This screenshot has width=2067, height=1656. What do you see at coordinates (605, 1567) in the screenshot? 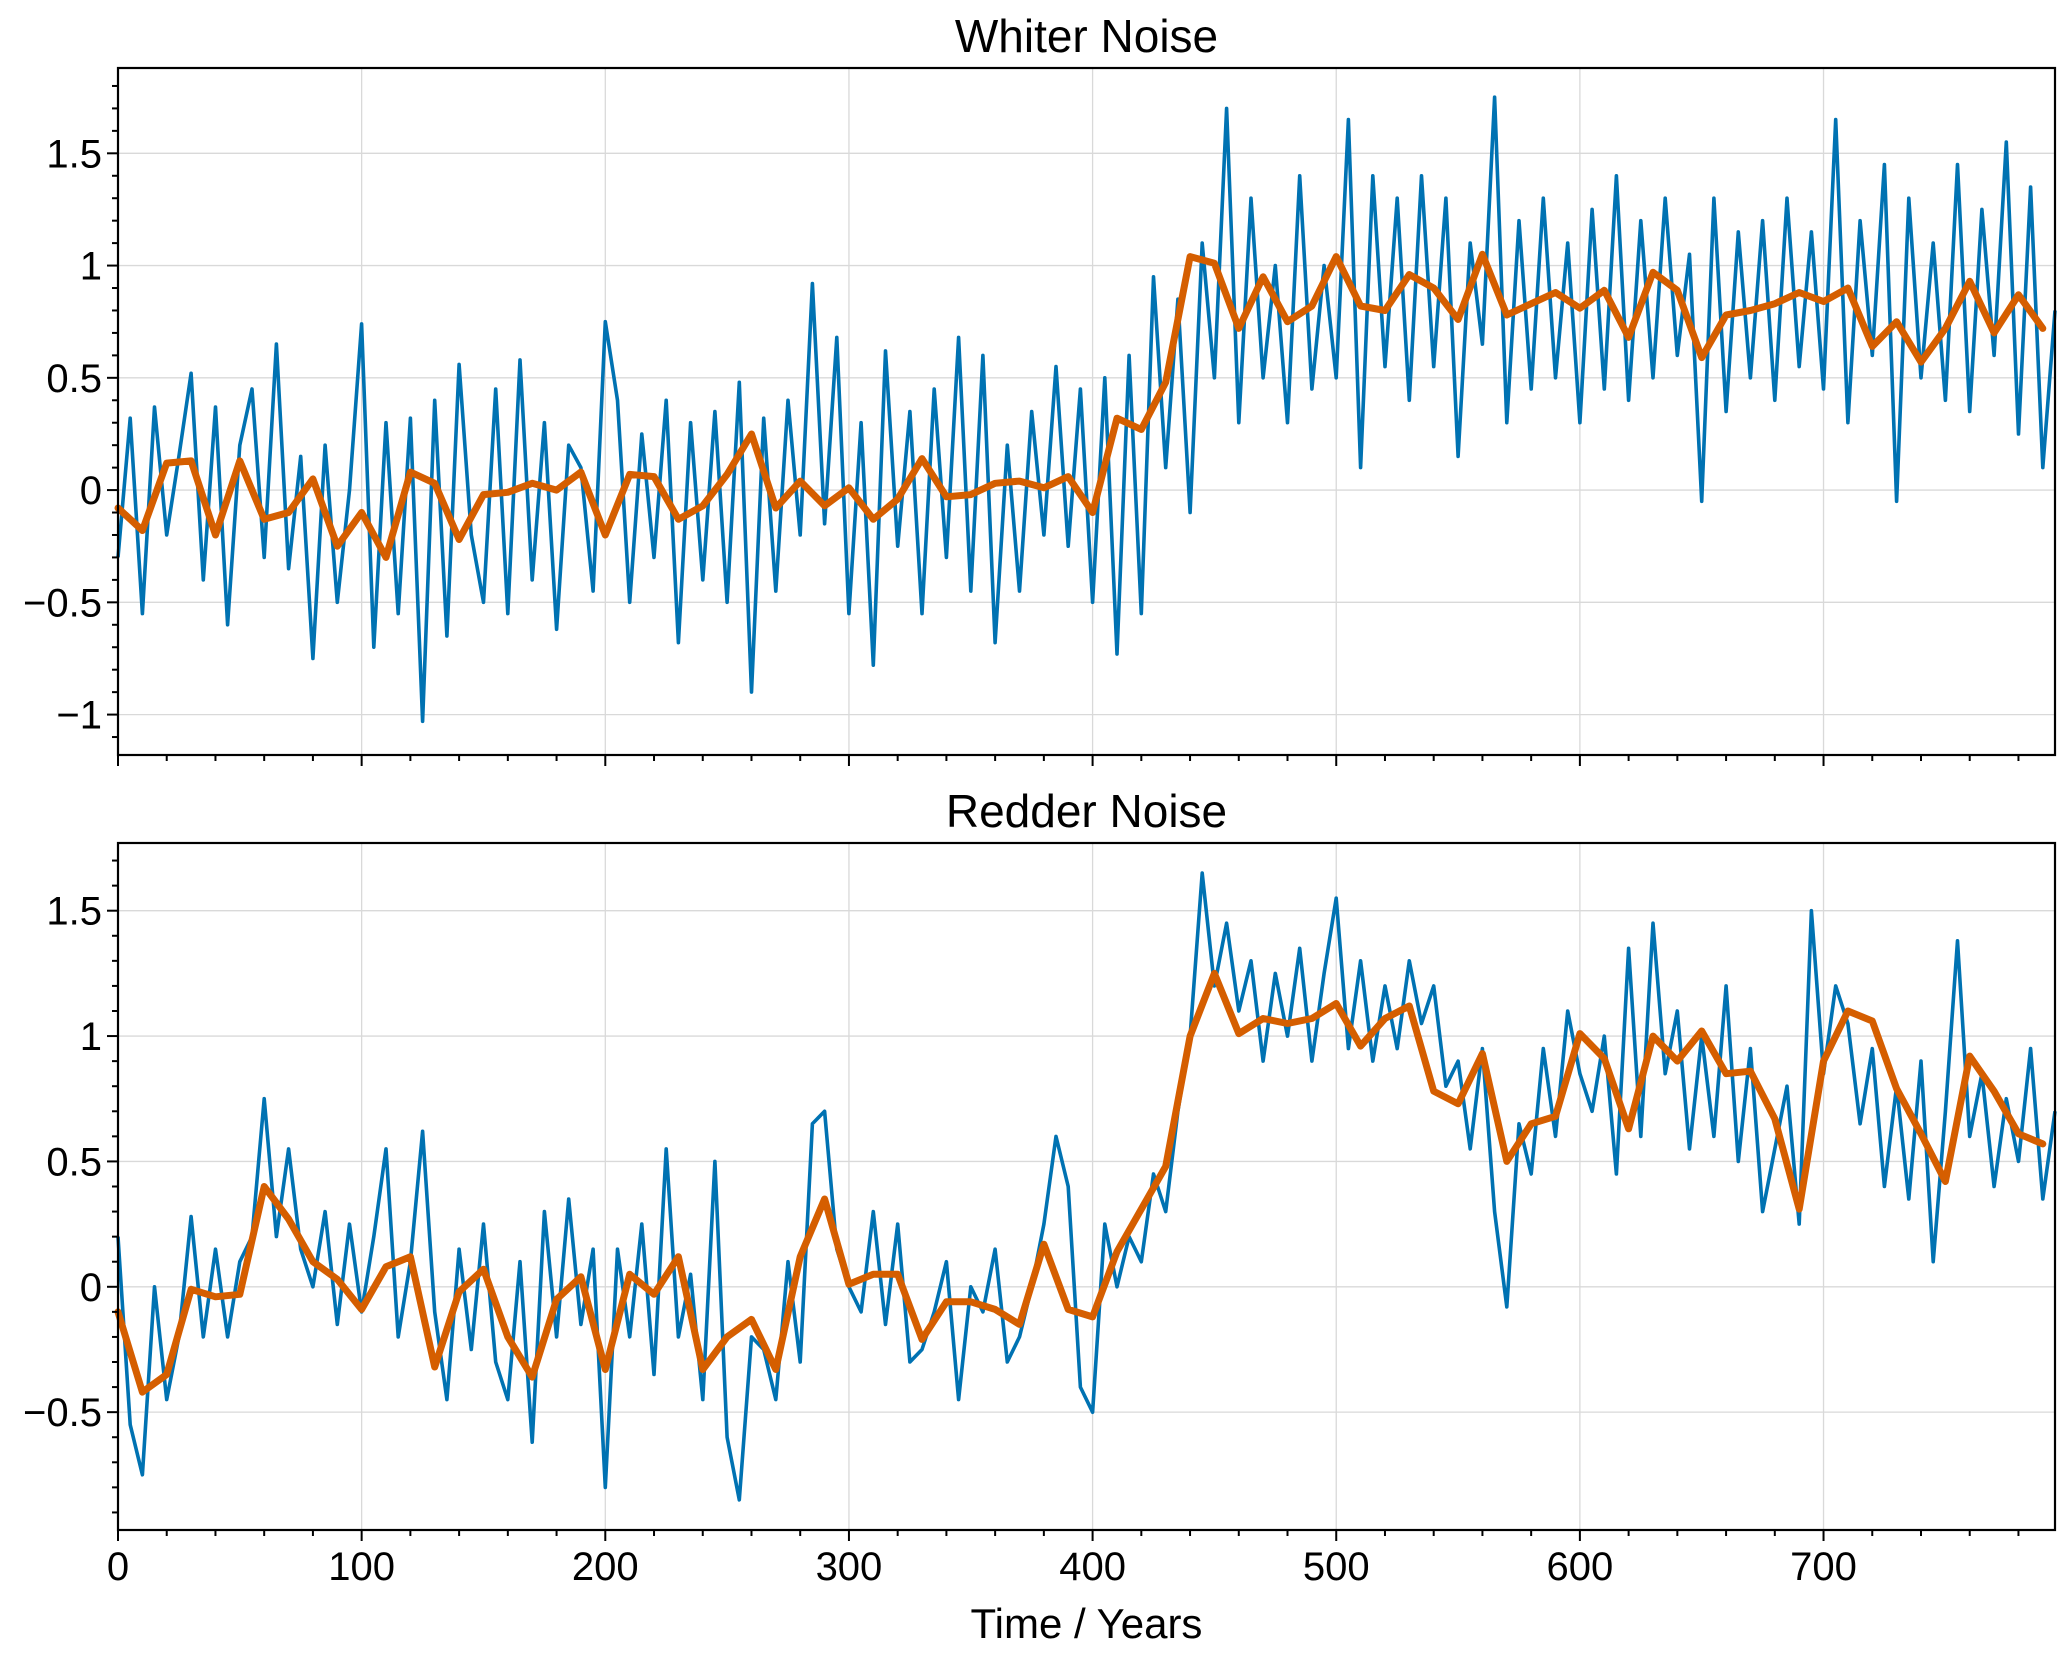
I see `x-tick-label: 200` at bounding box center [605, 1567].